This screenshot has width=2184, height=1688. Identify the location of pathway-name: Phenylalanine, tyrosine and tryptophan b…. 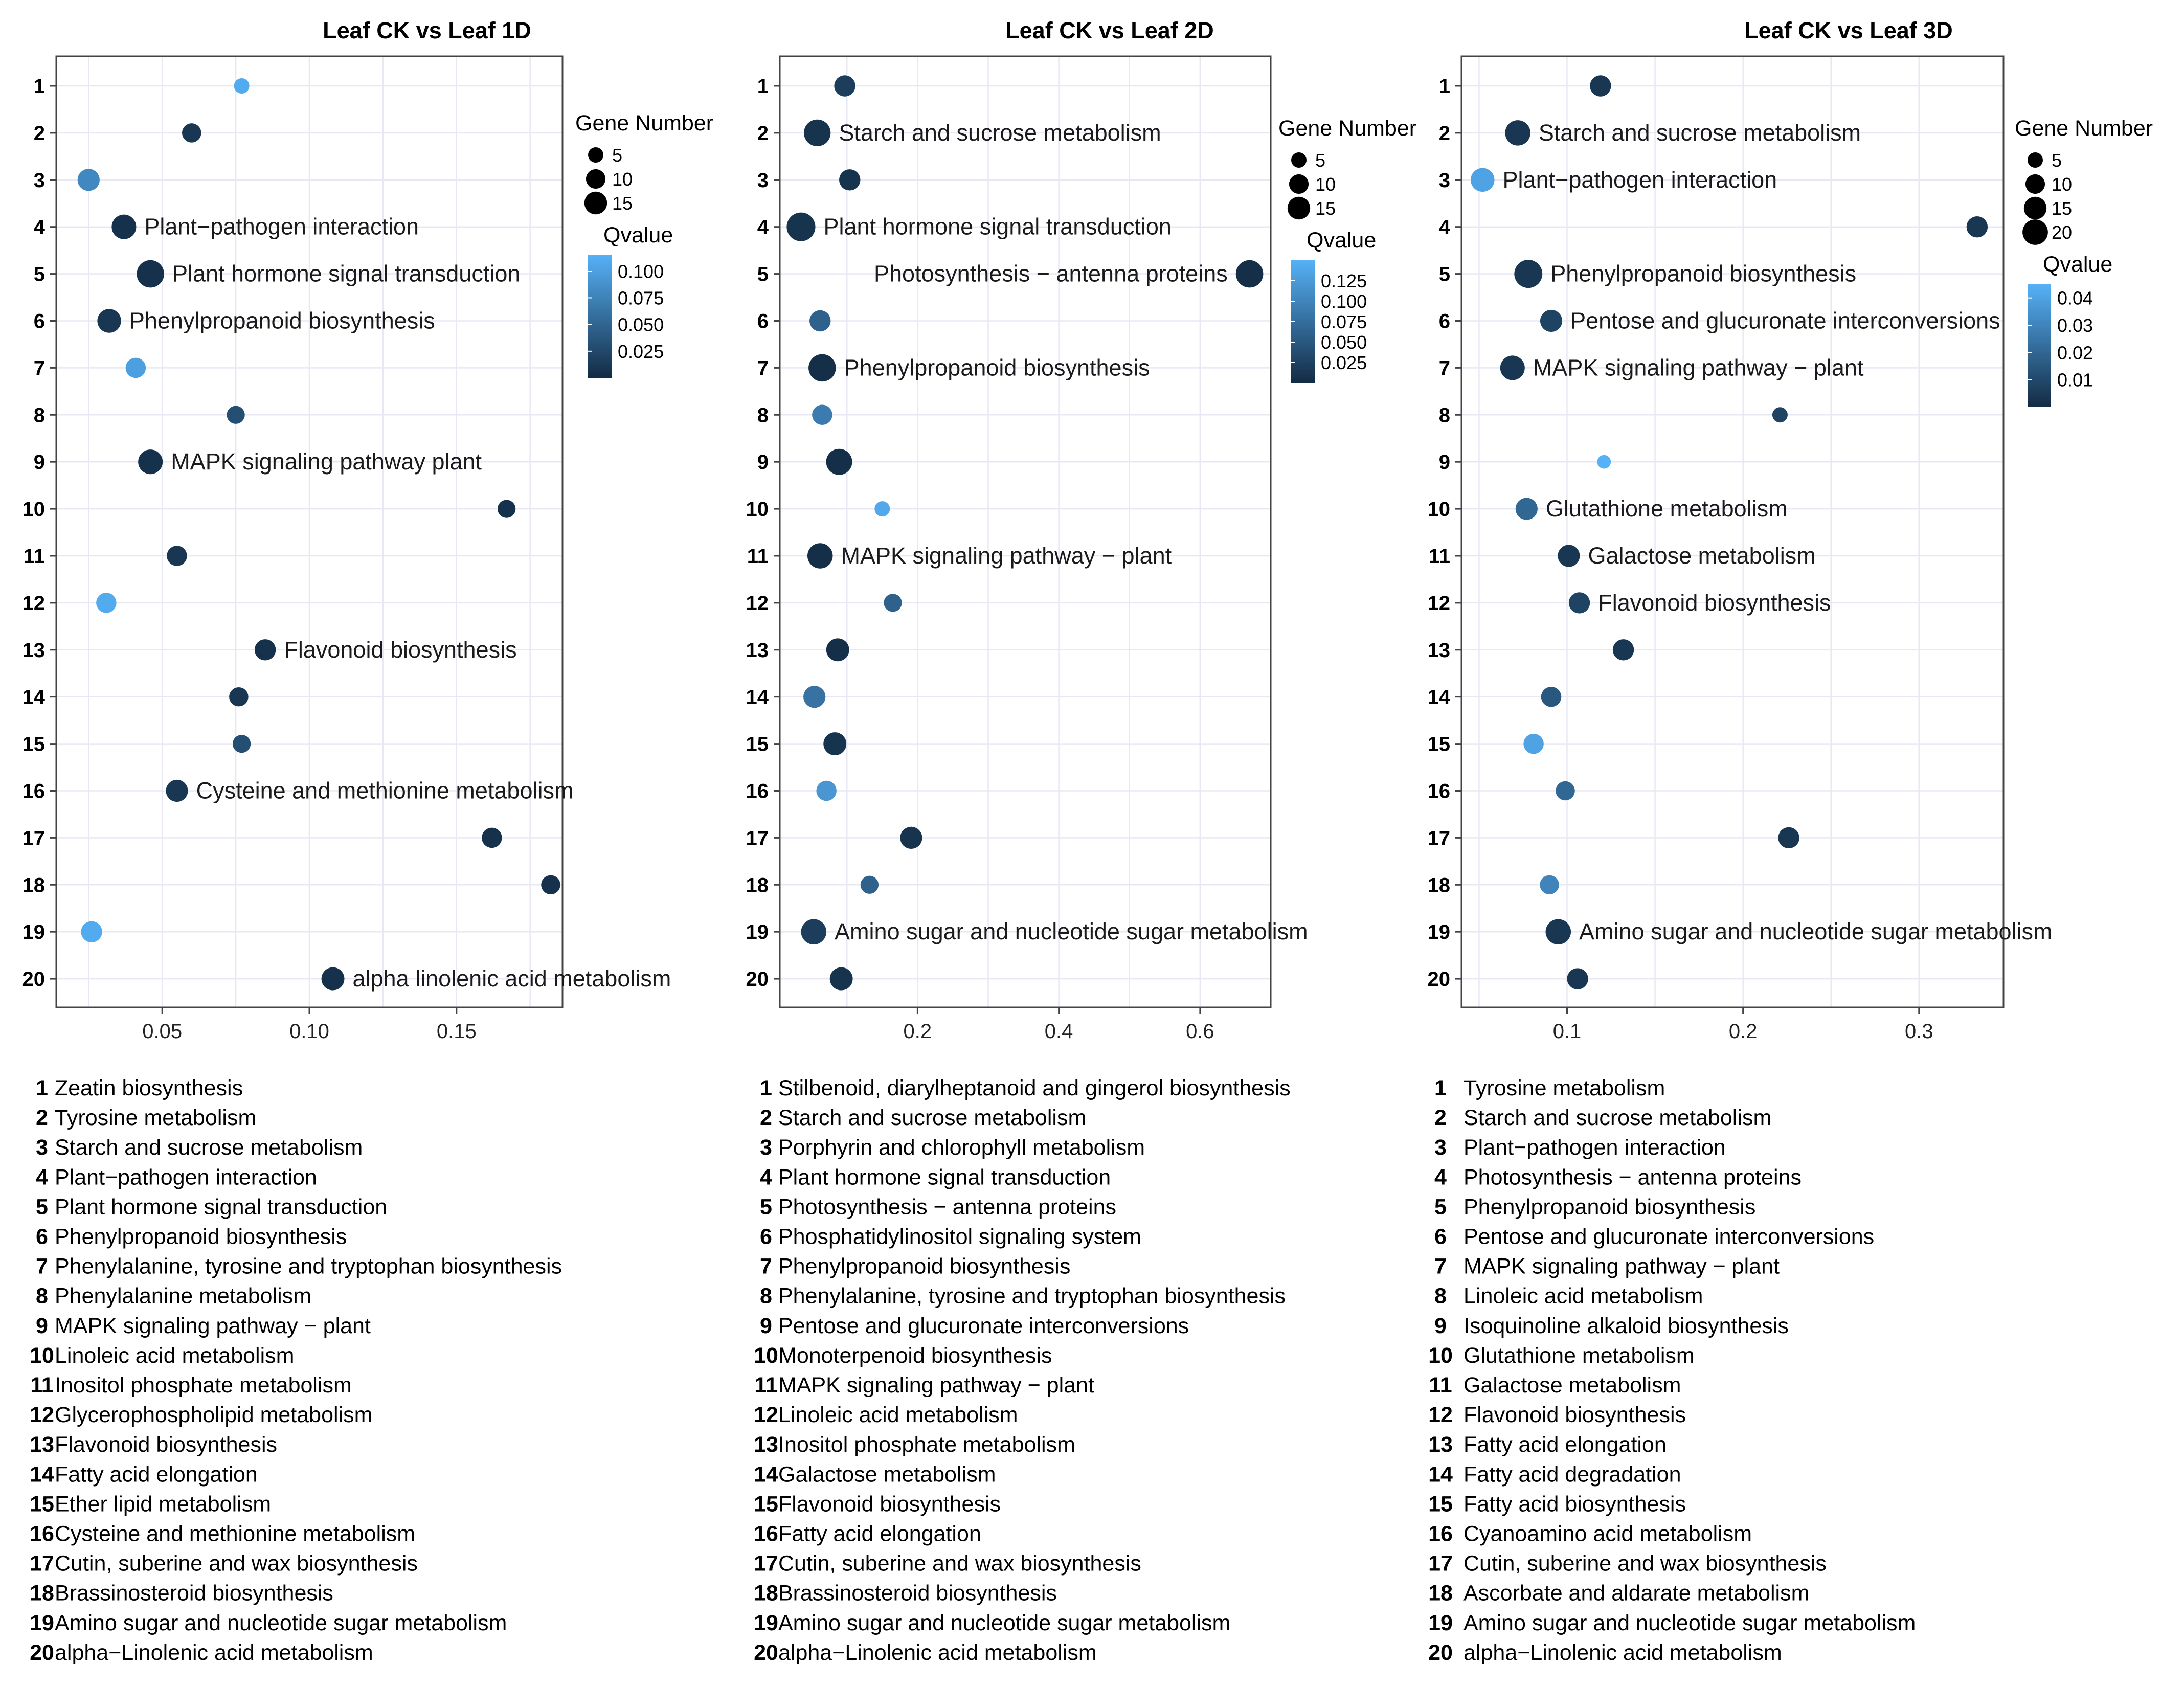
(1032, 1296).